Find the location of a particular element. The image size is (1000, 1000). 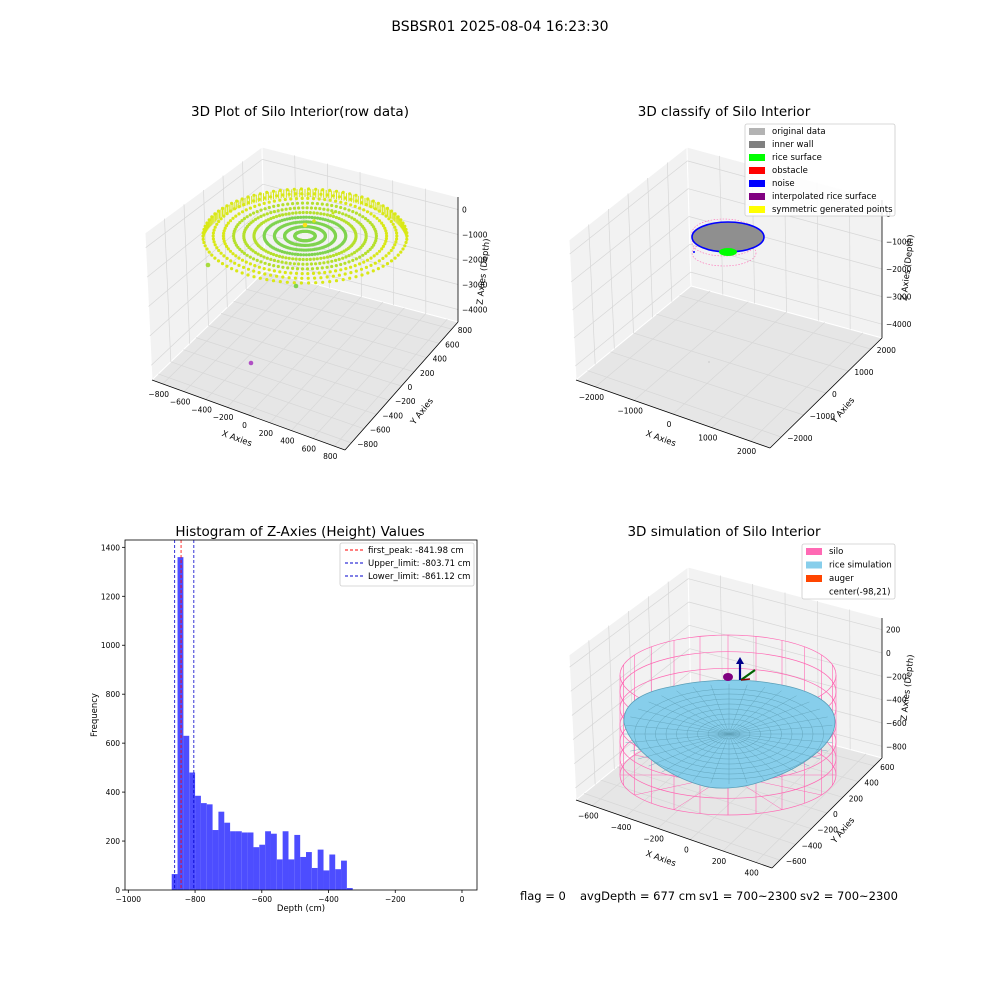

raw-floor-grid-y is located at coordinates (317, 343).